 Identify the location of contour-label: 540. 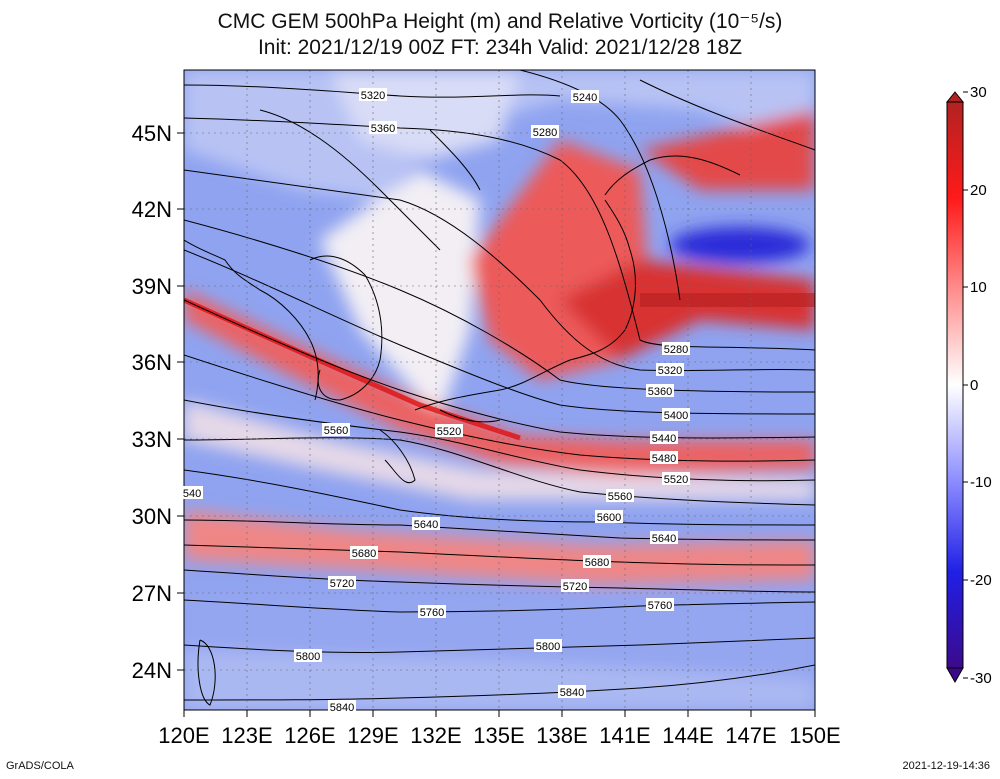
(192, 494).